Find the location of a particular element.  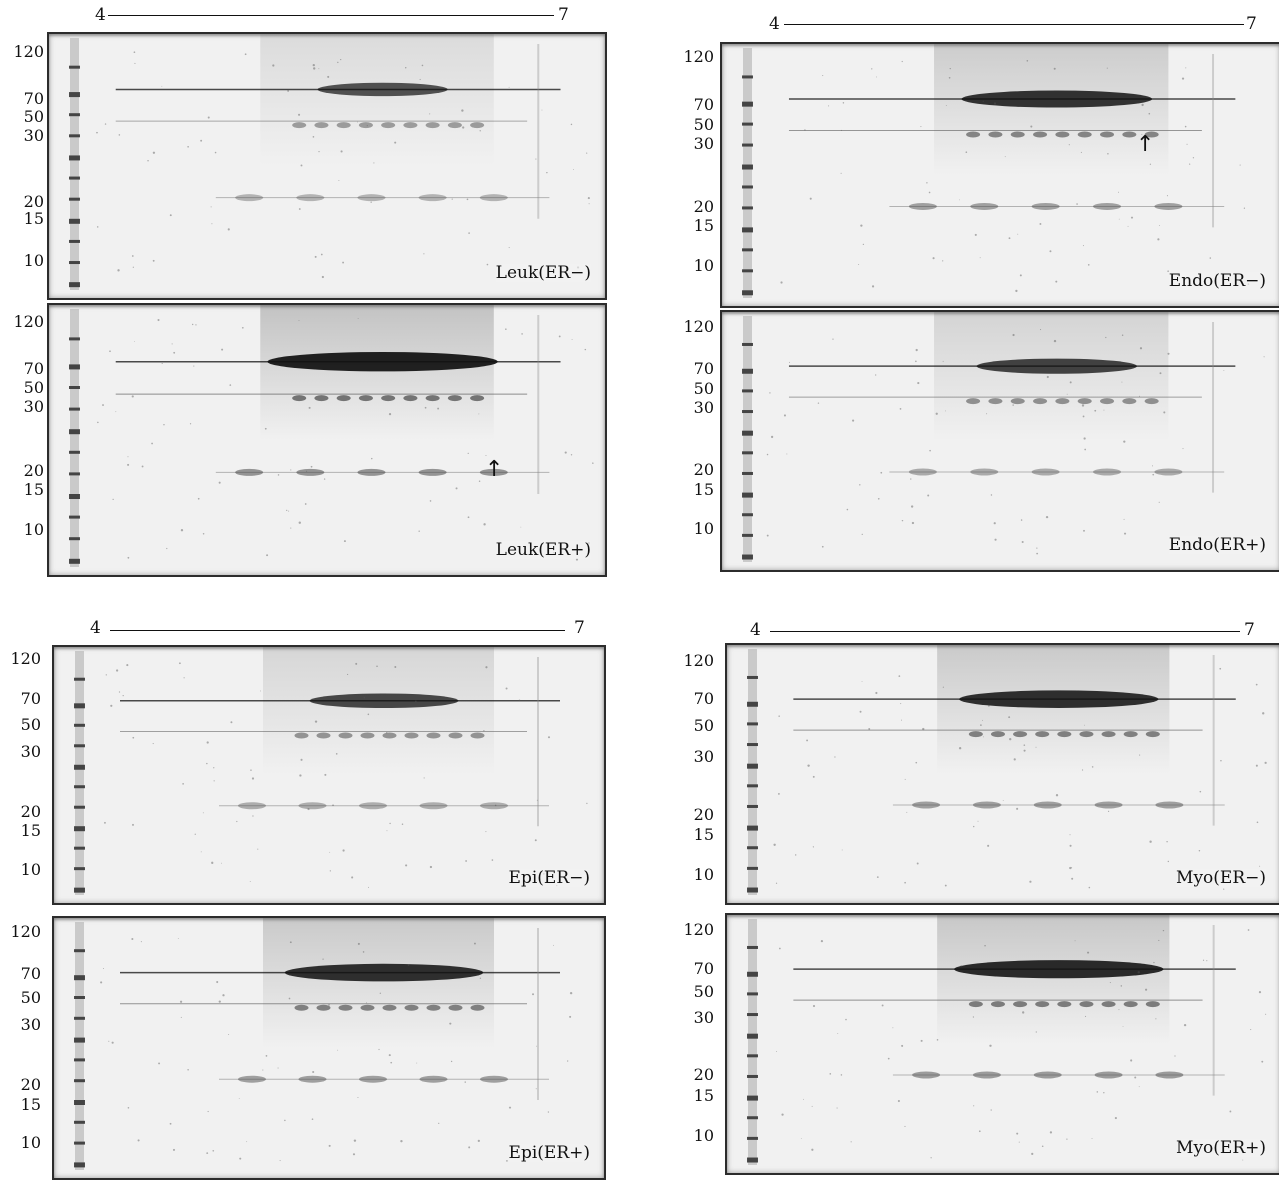

gel-panel: Myo(ER−) is located at coordinates (1002, 774).